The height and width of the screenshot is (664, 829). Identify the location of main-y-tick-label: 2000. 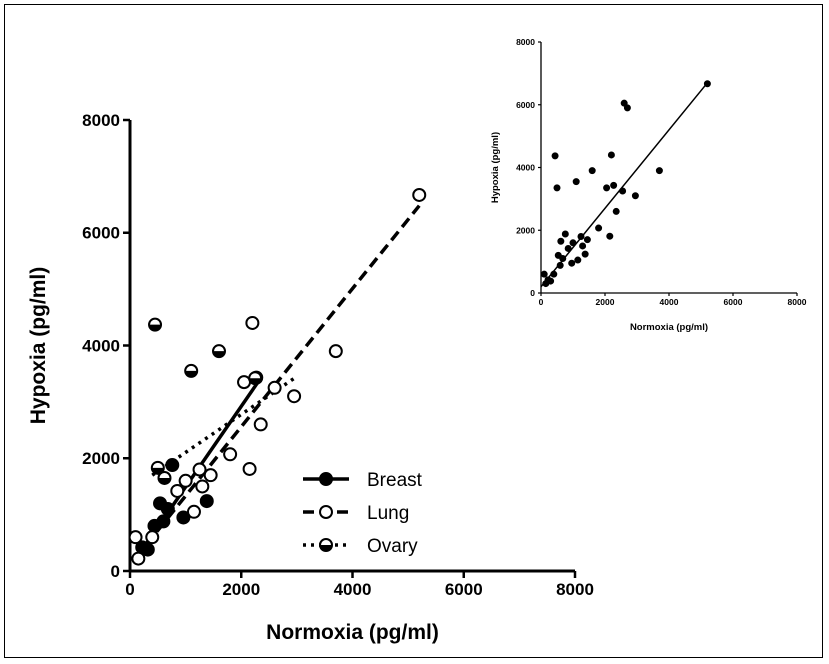
(101, 458).